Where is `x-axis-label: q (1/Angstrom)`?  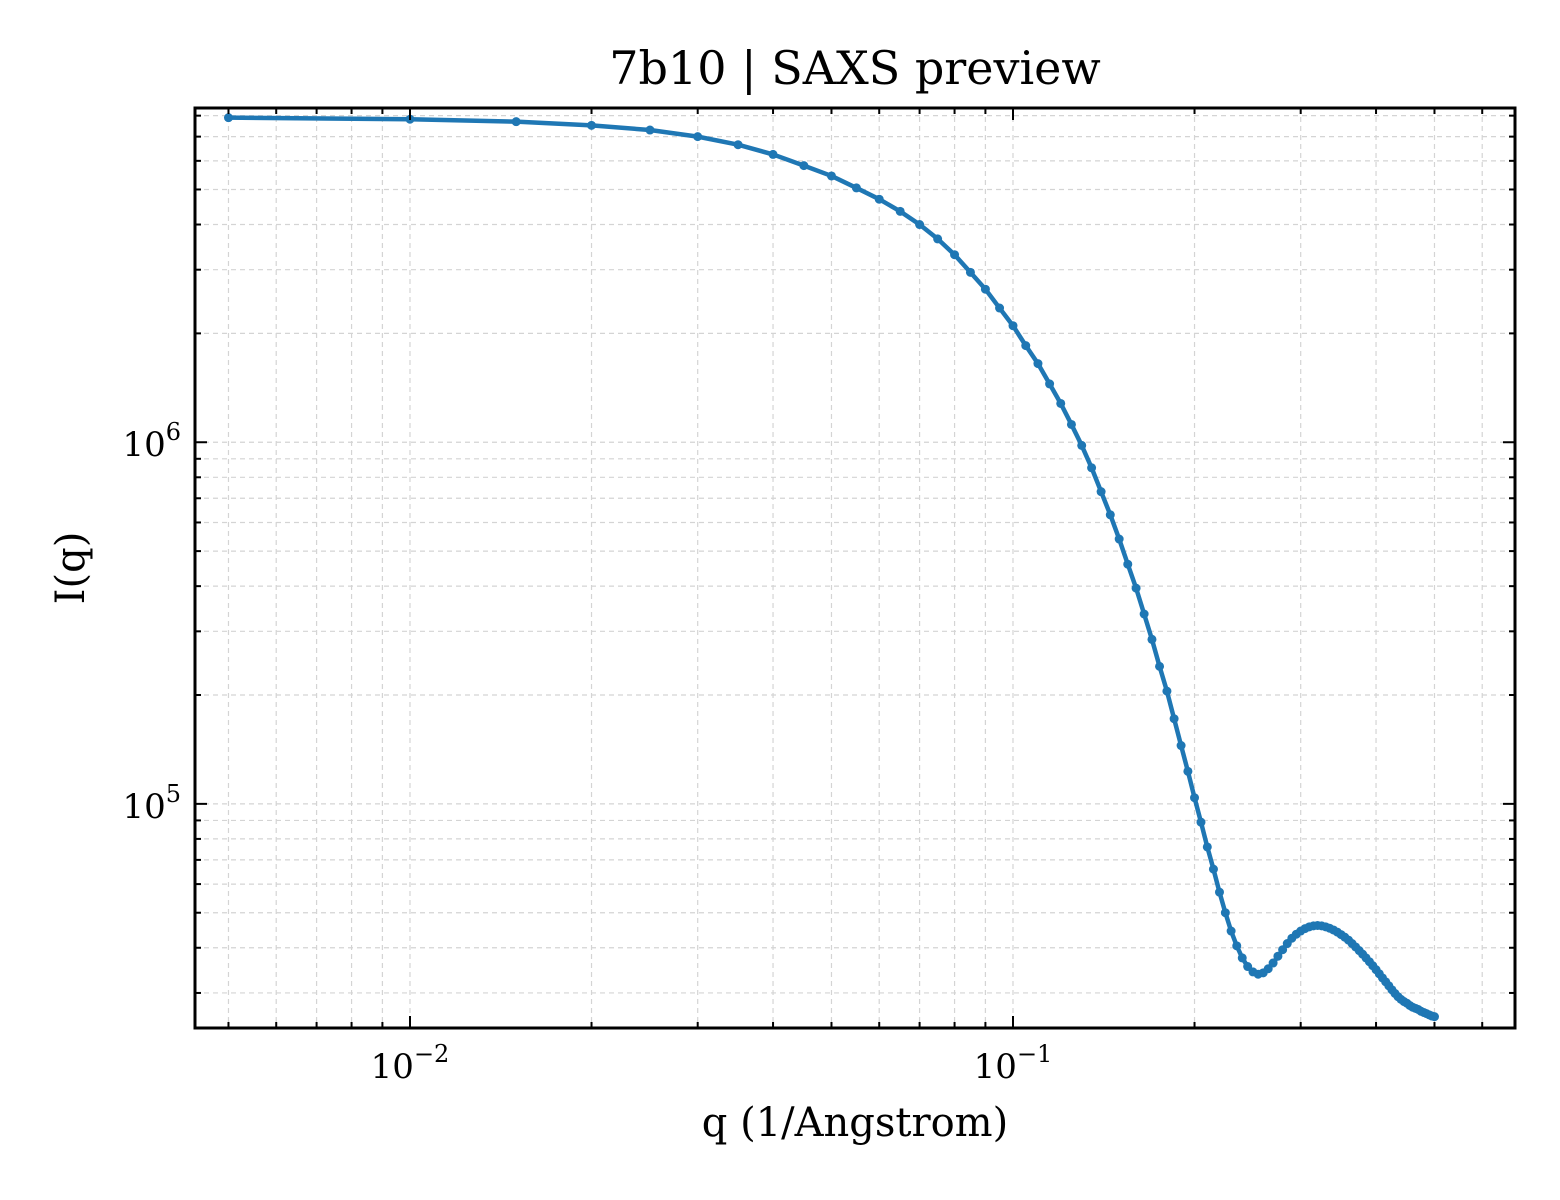 x-axis-label: q (1/Angstrom) is located at coordinates (855, 1123).